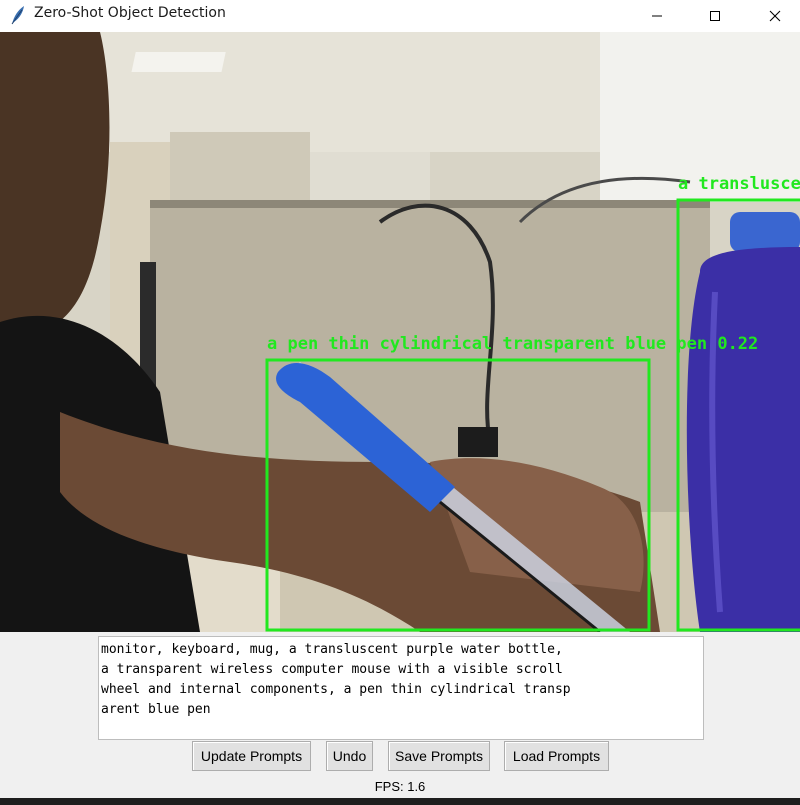 The image size is (800, 805). I want to click on prompt-line: arent blue pen, so click(156, 709).